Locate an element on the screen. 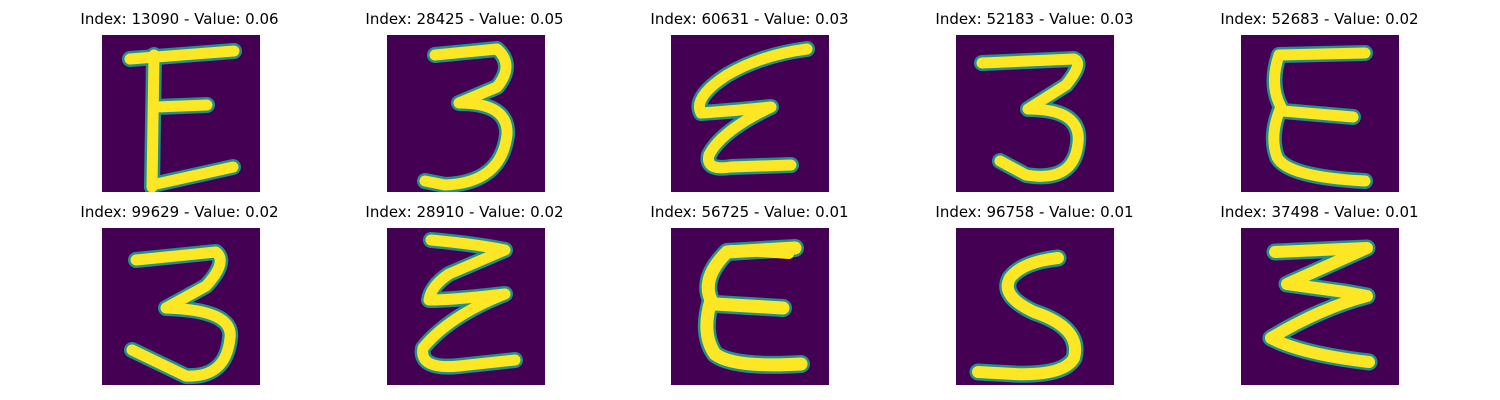 Image resolution: width=1500 pixels, height=400 pixels. panel-title: Index: 28425 - Value: 0.05 is located at coordinates (464, 19).